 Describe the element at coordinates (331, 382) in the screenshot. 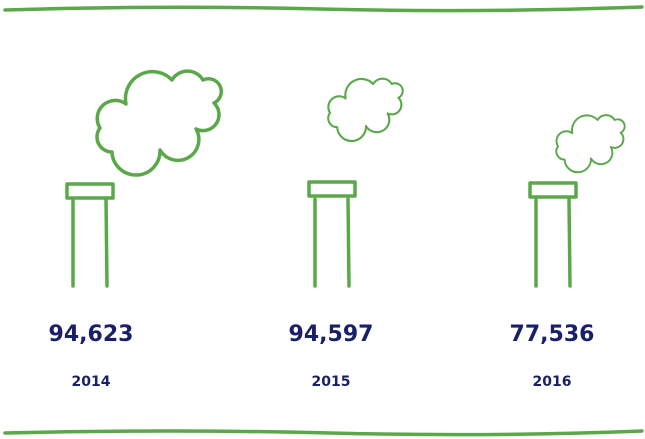

I see `year: 2015` at that location.